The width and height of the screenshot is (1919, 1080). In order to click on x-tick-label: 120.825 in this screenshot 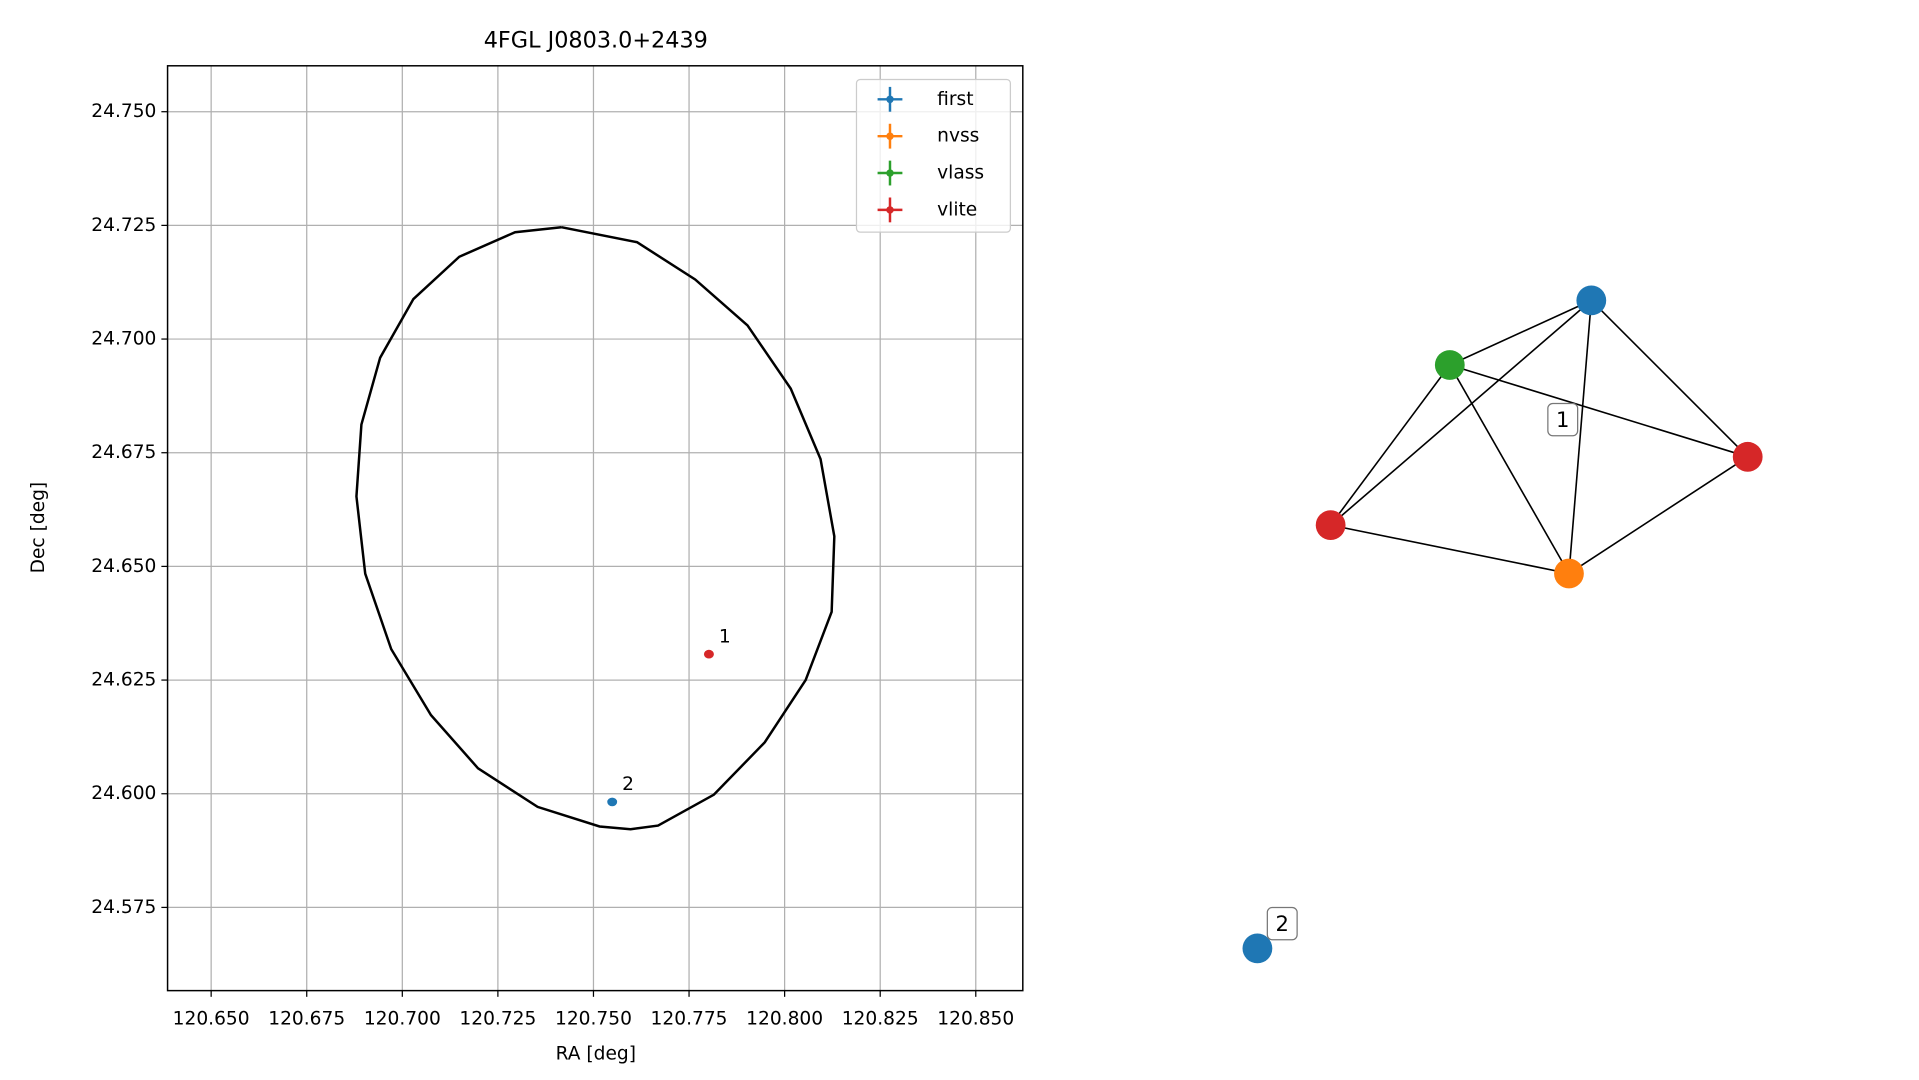, I will do `click(880, 1019)`.